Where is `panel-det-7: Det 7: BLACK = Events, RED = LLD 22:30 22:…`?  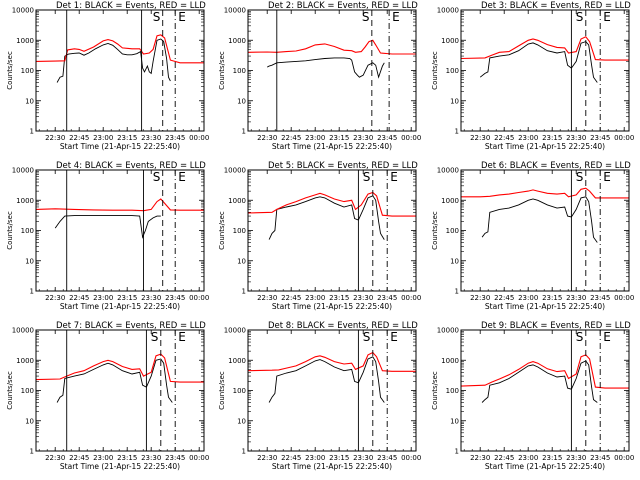 panel-det-7: Det 7: BLACK = Events, RED = LLD 22:30 22:… is located at coordinates (107, 396).